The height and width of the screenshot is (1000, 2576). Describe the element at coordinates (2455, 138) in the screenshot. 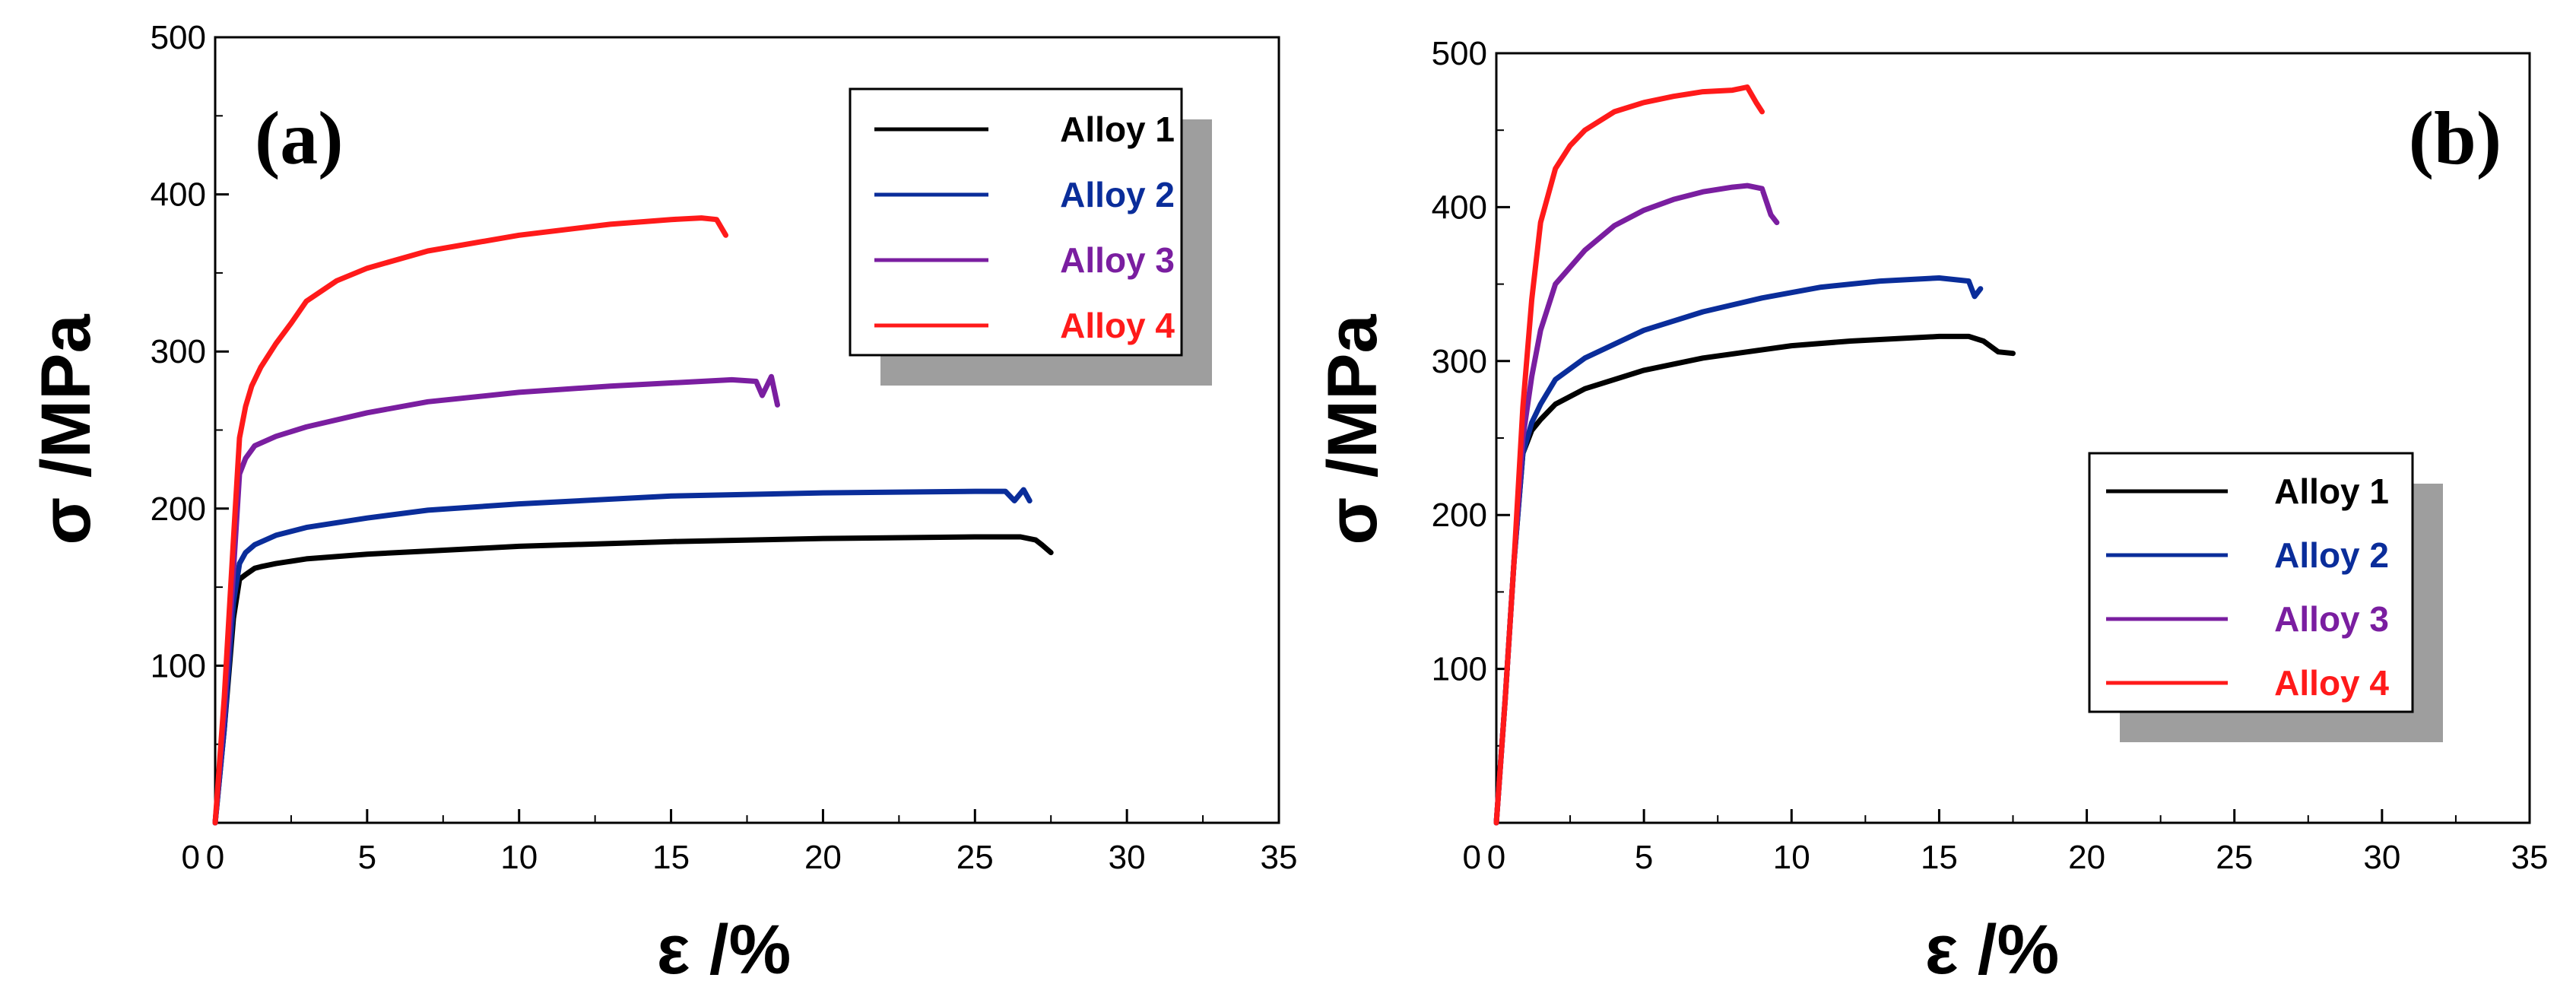

I see `panel-label: (b)` at that location.